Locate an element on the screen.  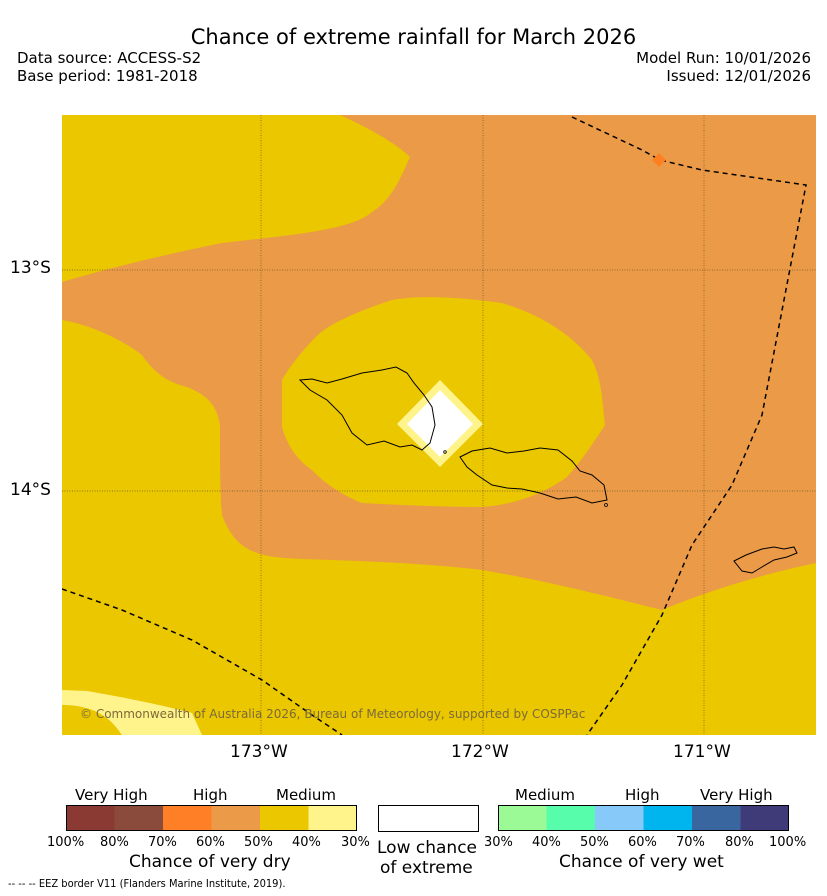
dry-colorbar is located at coordinates (211, 818).